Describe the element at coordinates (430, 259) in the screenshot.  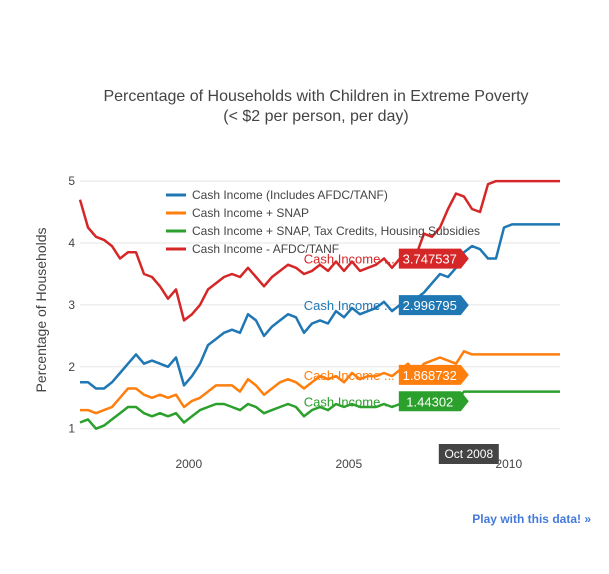
I see `hover-value: 3.747537` at that location.